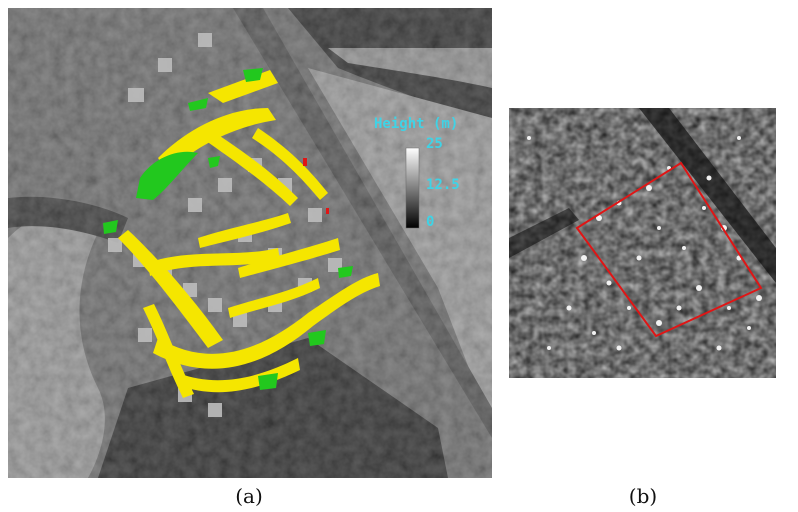  I want to click on colorbar-max-label: 25, so click(434, 144).